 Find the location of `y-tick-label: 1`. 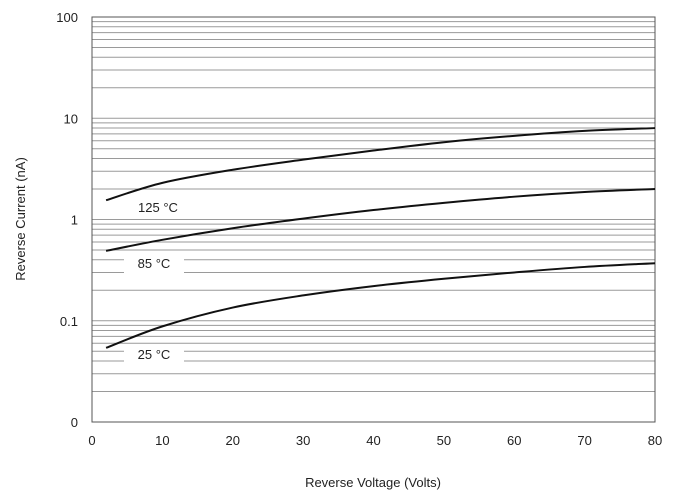

y-tick-label: 1 is located at coordinates (74, 220).